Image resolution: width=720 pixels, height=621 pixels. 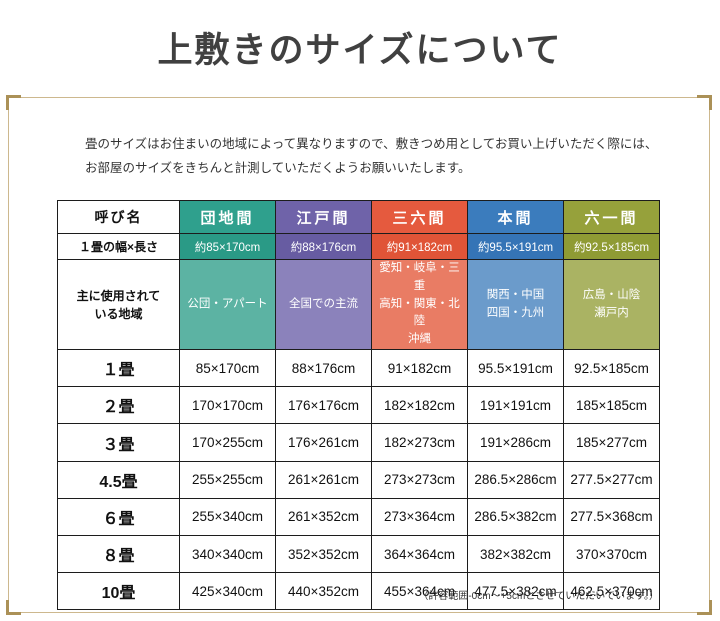 I want to click on row-label: ８畳, so click(x=118, y=554).